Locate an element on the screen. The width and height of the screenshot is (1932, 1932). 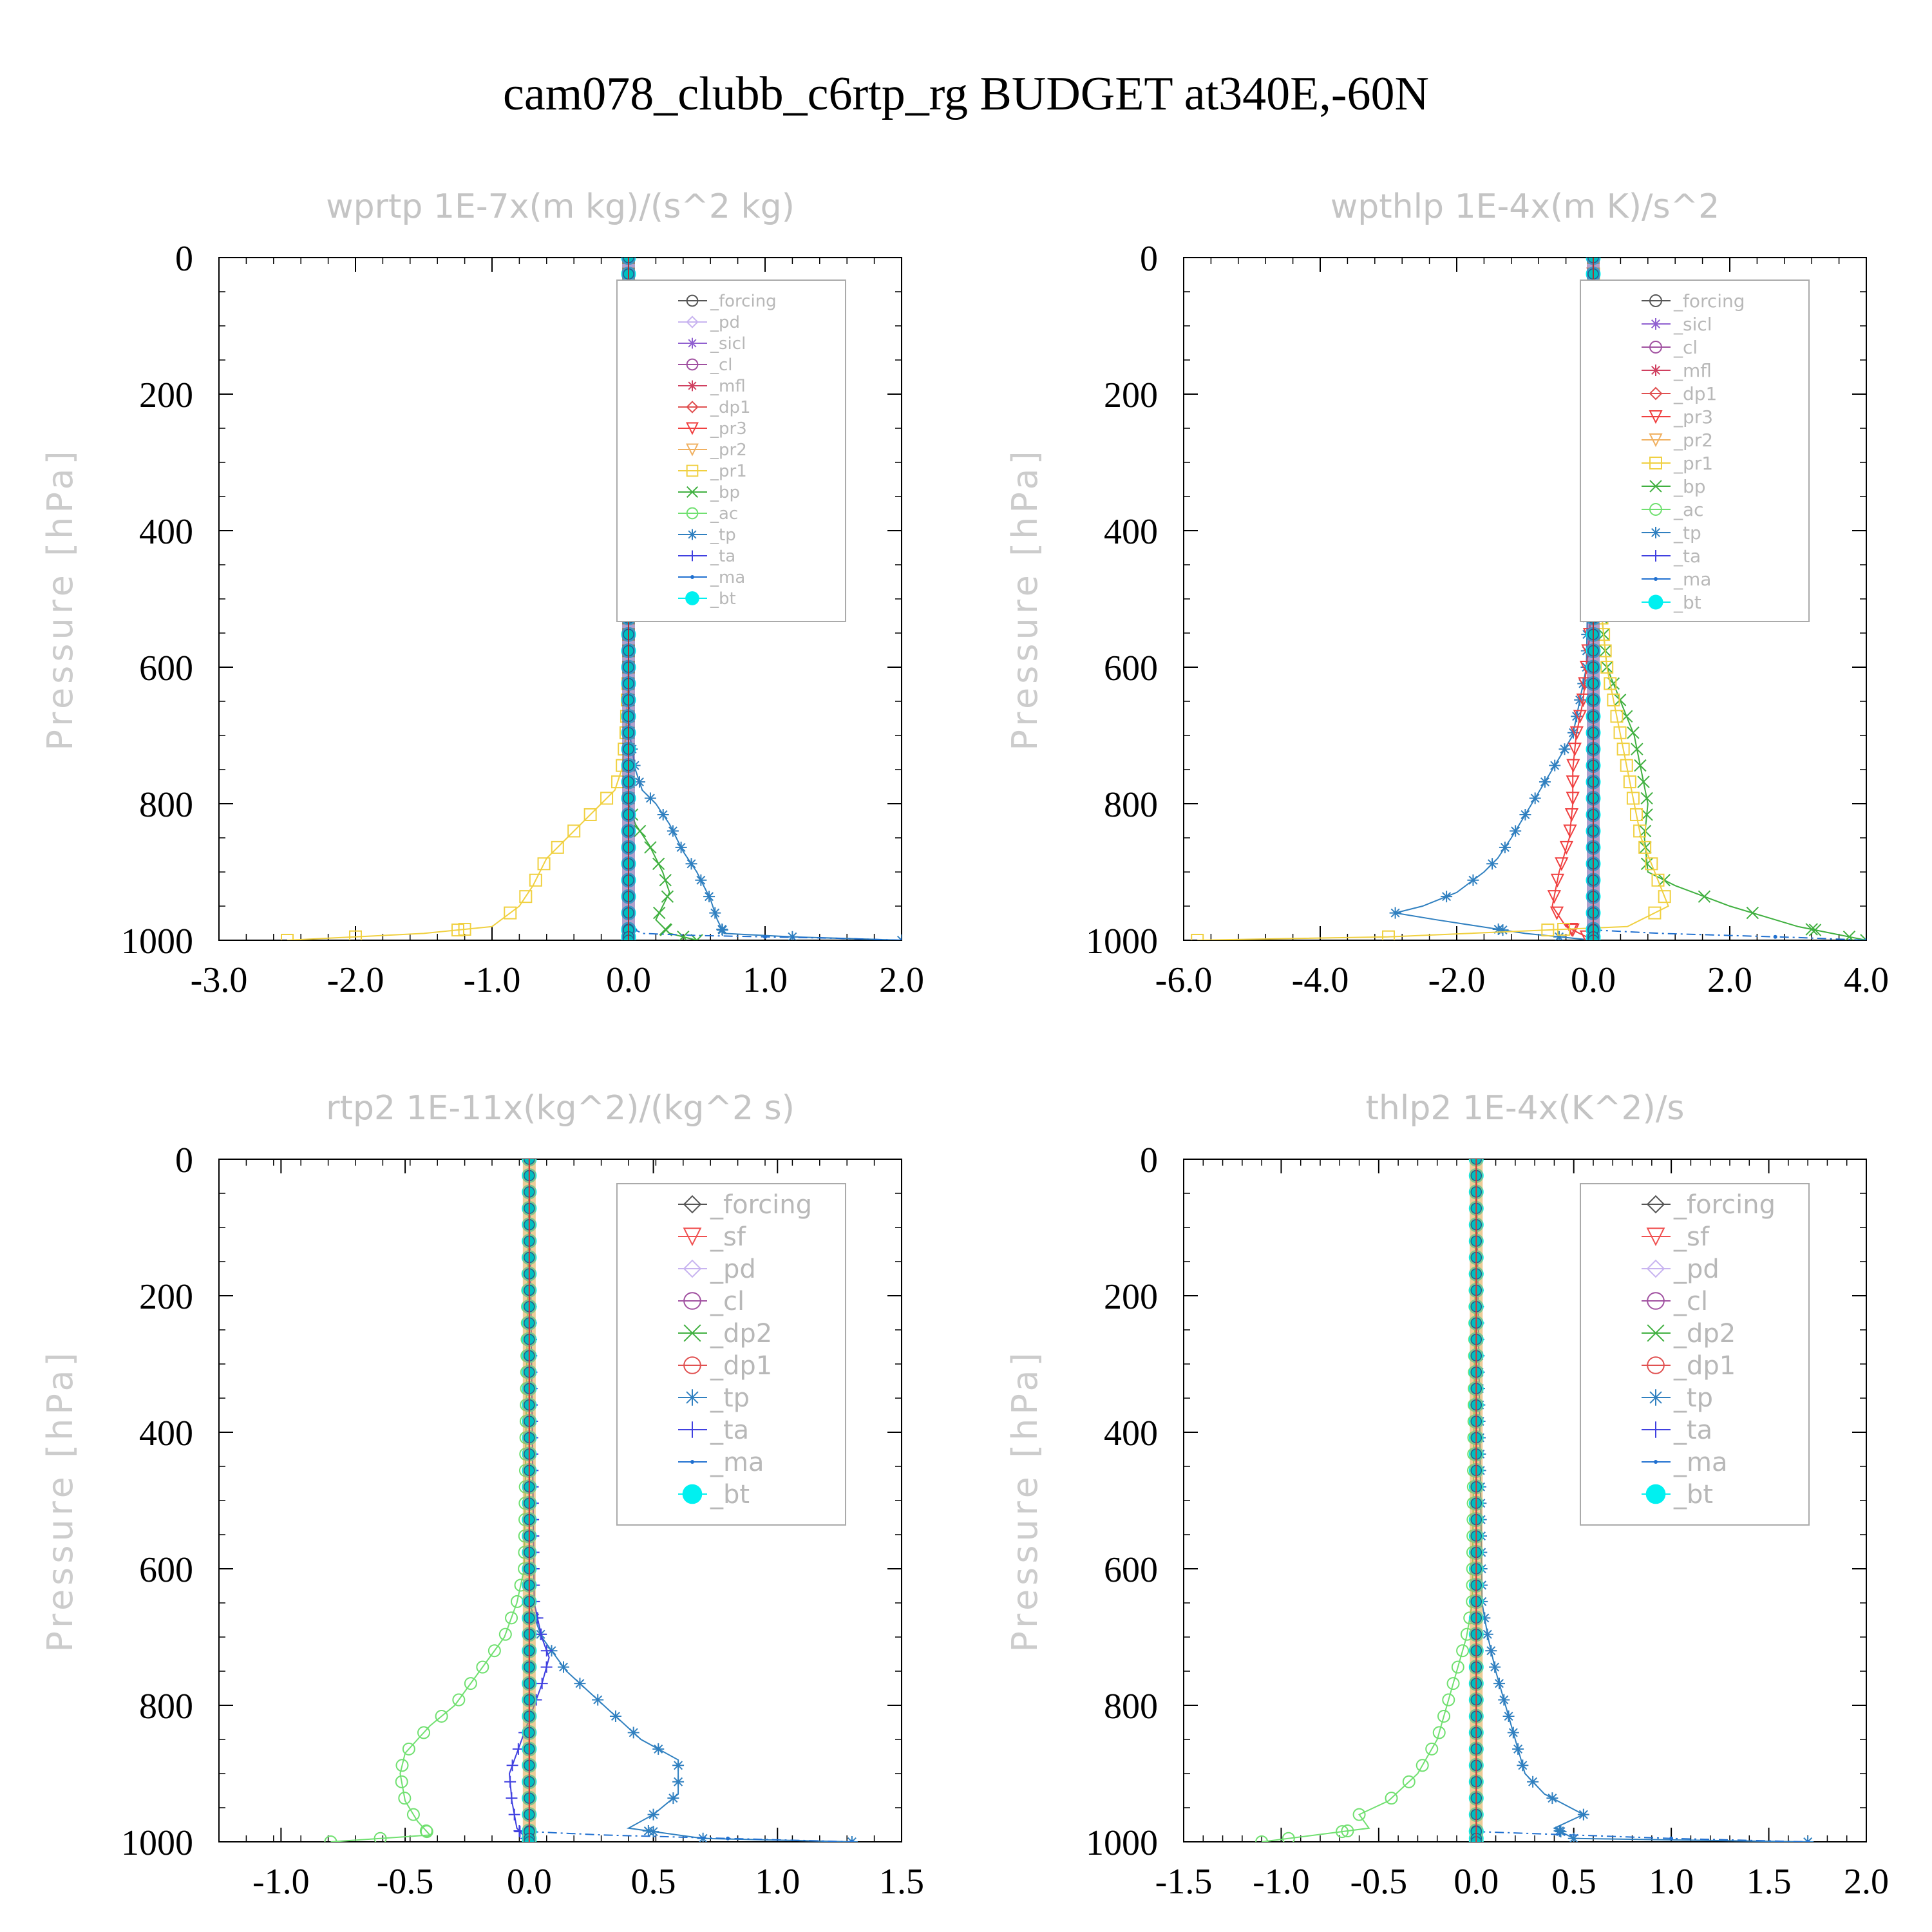
x-tick-label: -2.0 is located at coordinates (355, 980).